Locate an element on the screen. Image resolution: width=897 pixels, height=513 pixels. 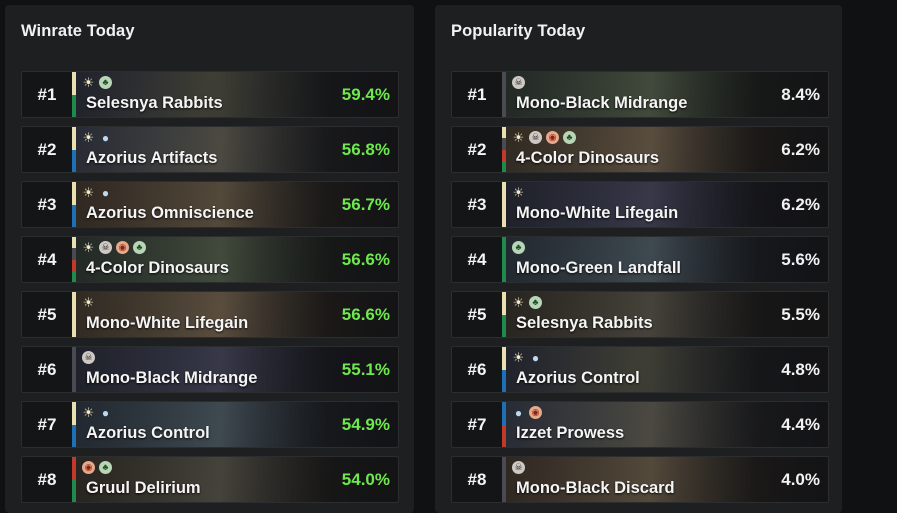
deck-row: #7 ☀ ● Azorius Control 54.9% is located at coordinates (210, 424).